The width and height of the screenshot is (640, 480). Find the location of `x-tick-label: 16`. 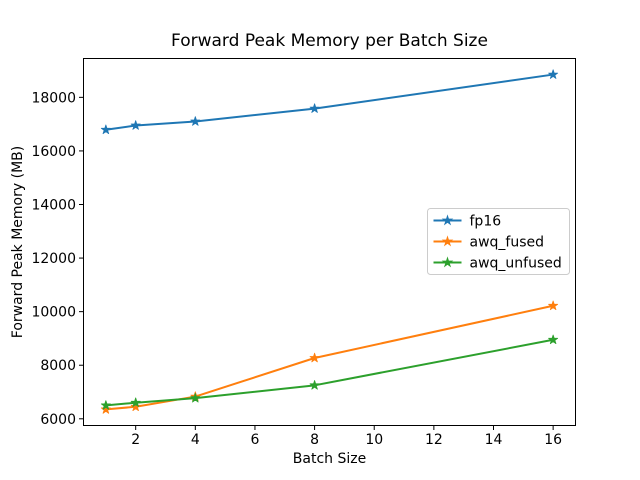

x-tick-label: 16 is located at coordinates (553, 440).